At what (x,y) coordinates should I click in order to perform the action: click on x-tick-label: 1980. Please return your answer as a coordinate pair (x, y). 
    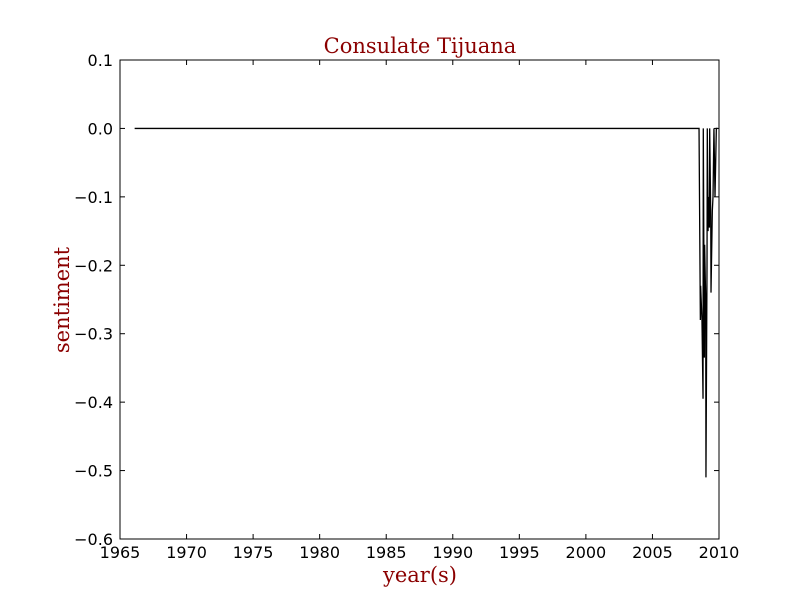
    Looking at the image, I should click on (319, 552).